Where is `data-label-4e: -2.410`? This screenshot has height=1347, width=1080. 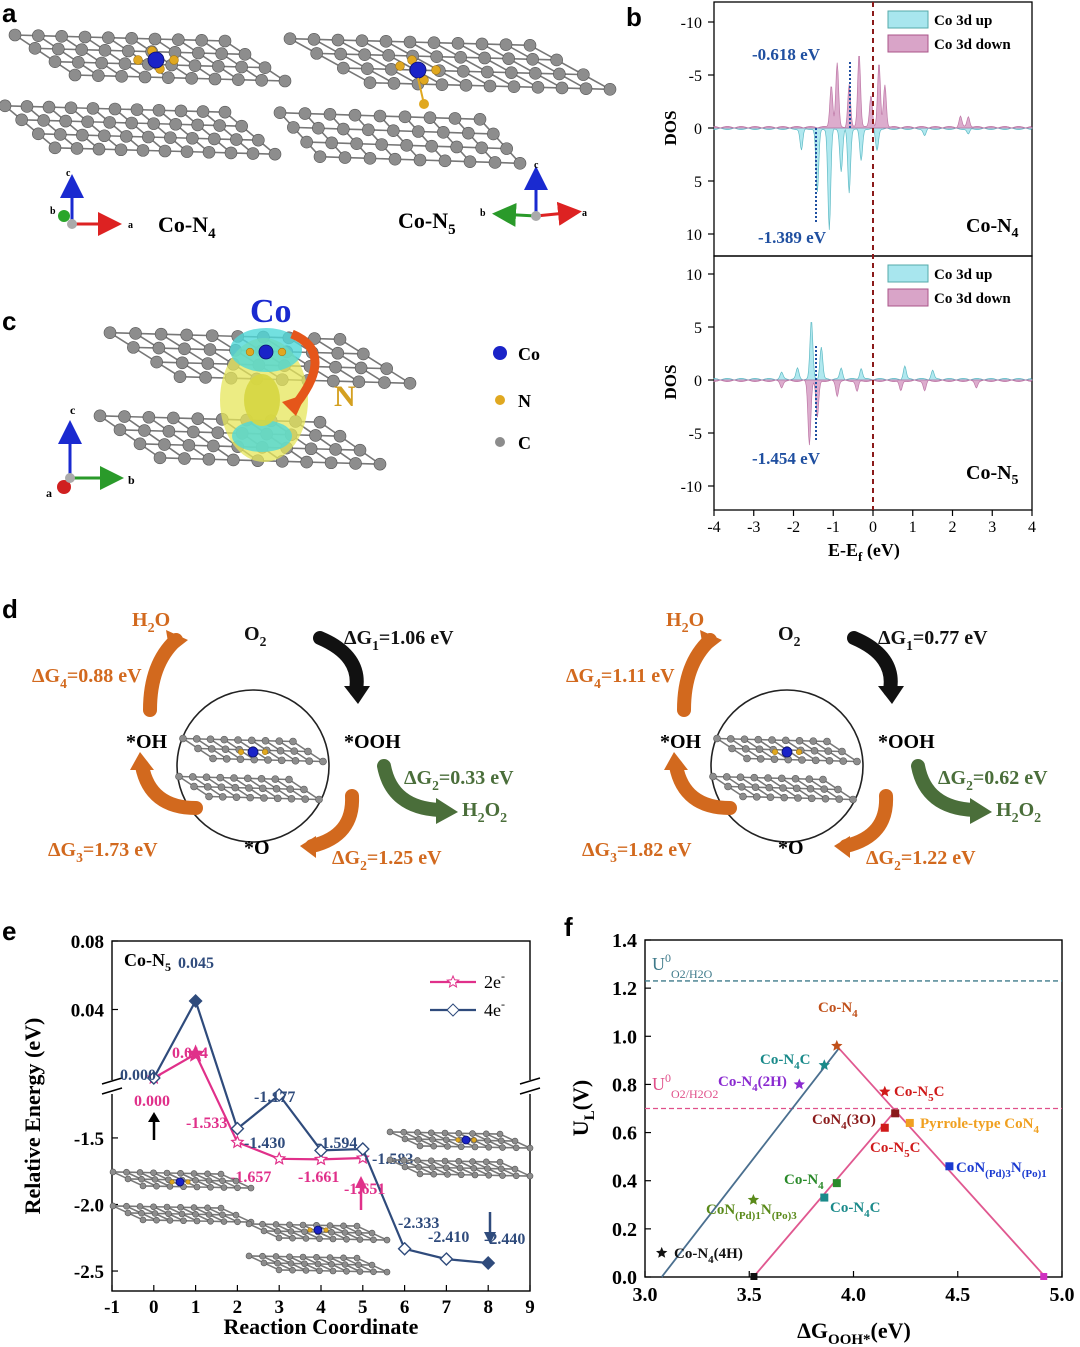 data-label-4e: -2.410 is located at coordinates (448, 1237).